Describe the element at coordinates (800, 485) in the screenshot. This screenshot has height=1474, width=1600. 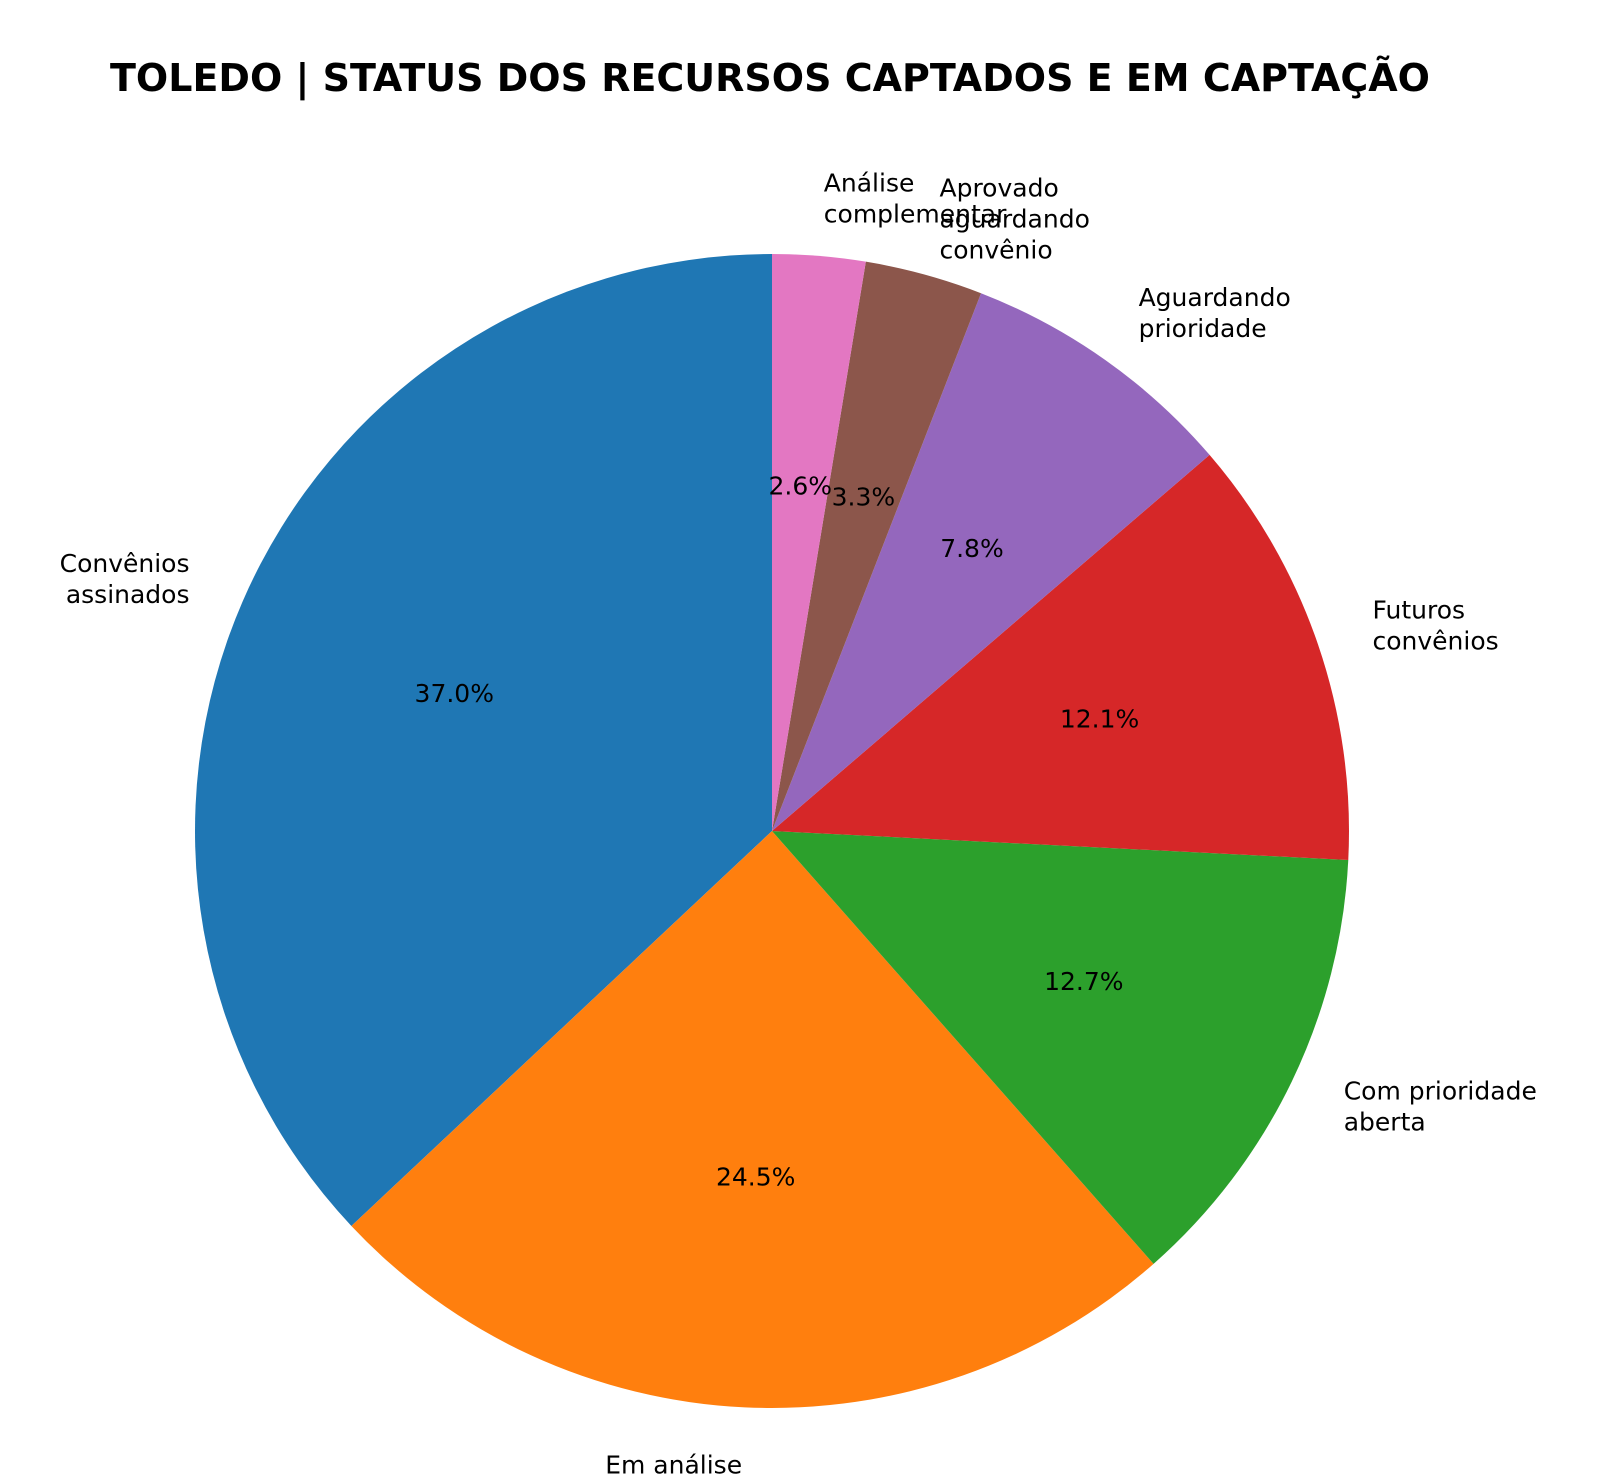
I see `pct-label-analise-complementar: 2.6%` at that location.